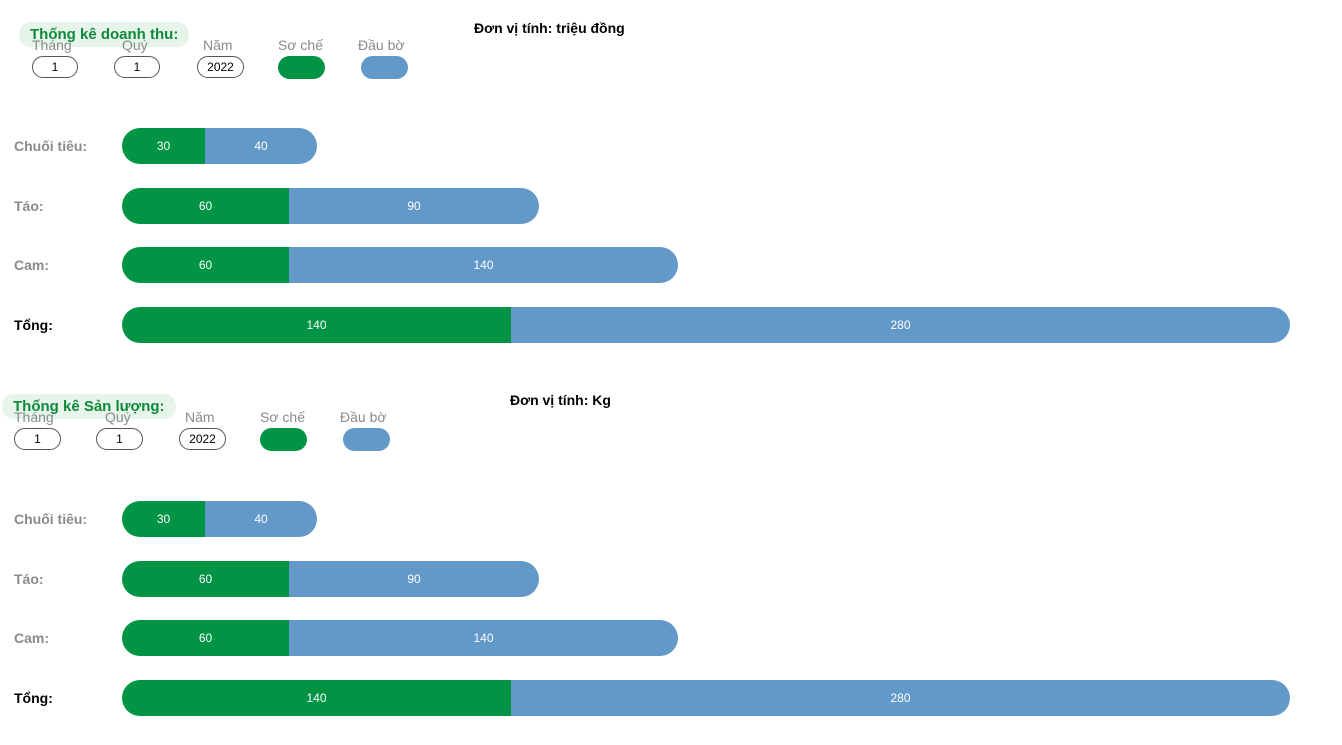 The image size is (1342, 745). What do you see at coordinates (89, 406) in the screenshot?
I see `section-title: Thống kê Sản lượng:` at bounding box center [89, 406].